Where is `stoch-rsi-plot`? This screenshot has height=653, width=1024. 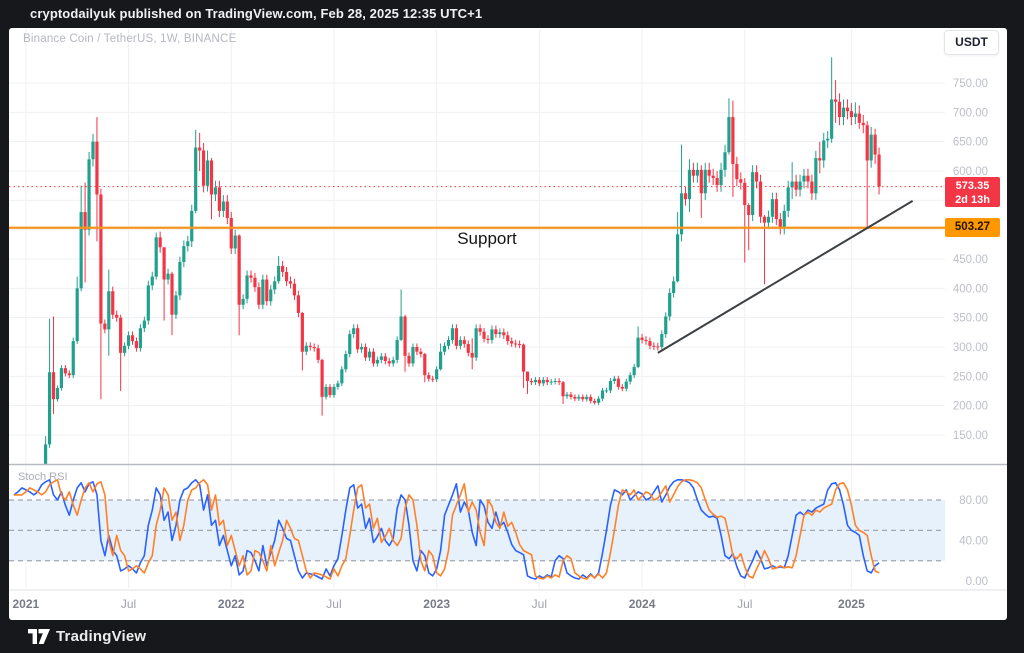
stoch-rsi-plot is located at coordinates (477, 529).